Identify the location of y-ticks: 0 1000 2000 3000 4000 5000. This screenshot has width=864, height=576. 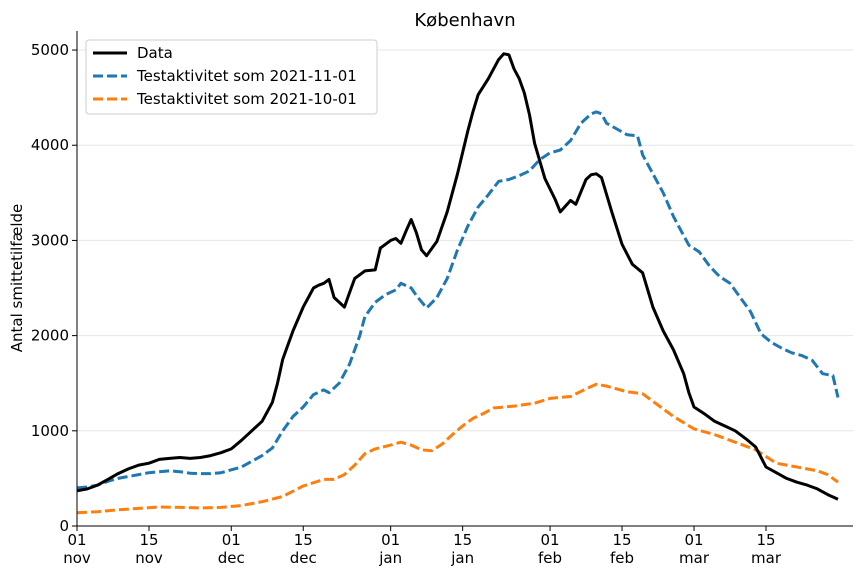
(54, 288).